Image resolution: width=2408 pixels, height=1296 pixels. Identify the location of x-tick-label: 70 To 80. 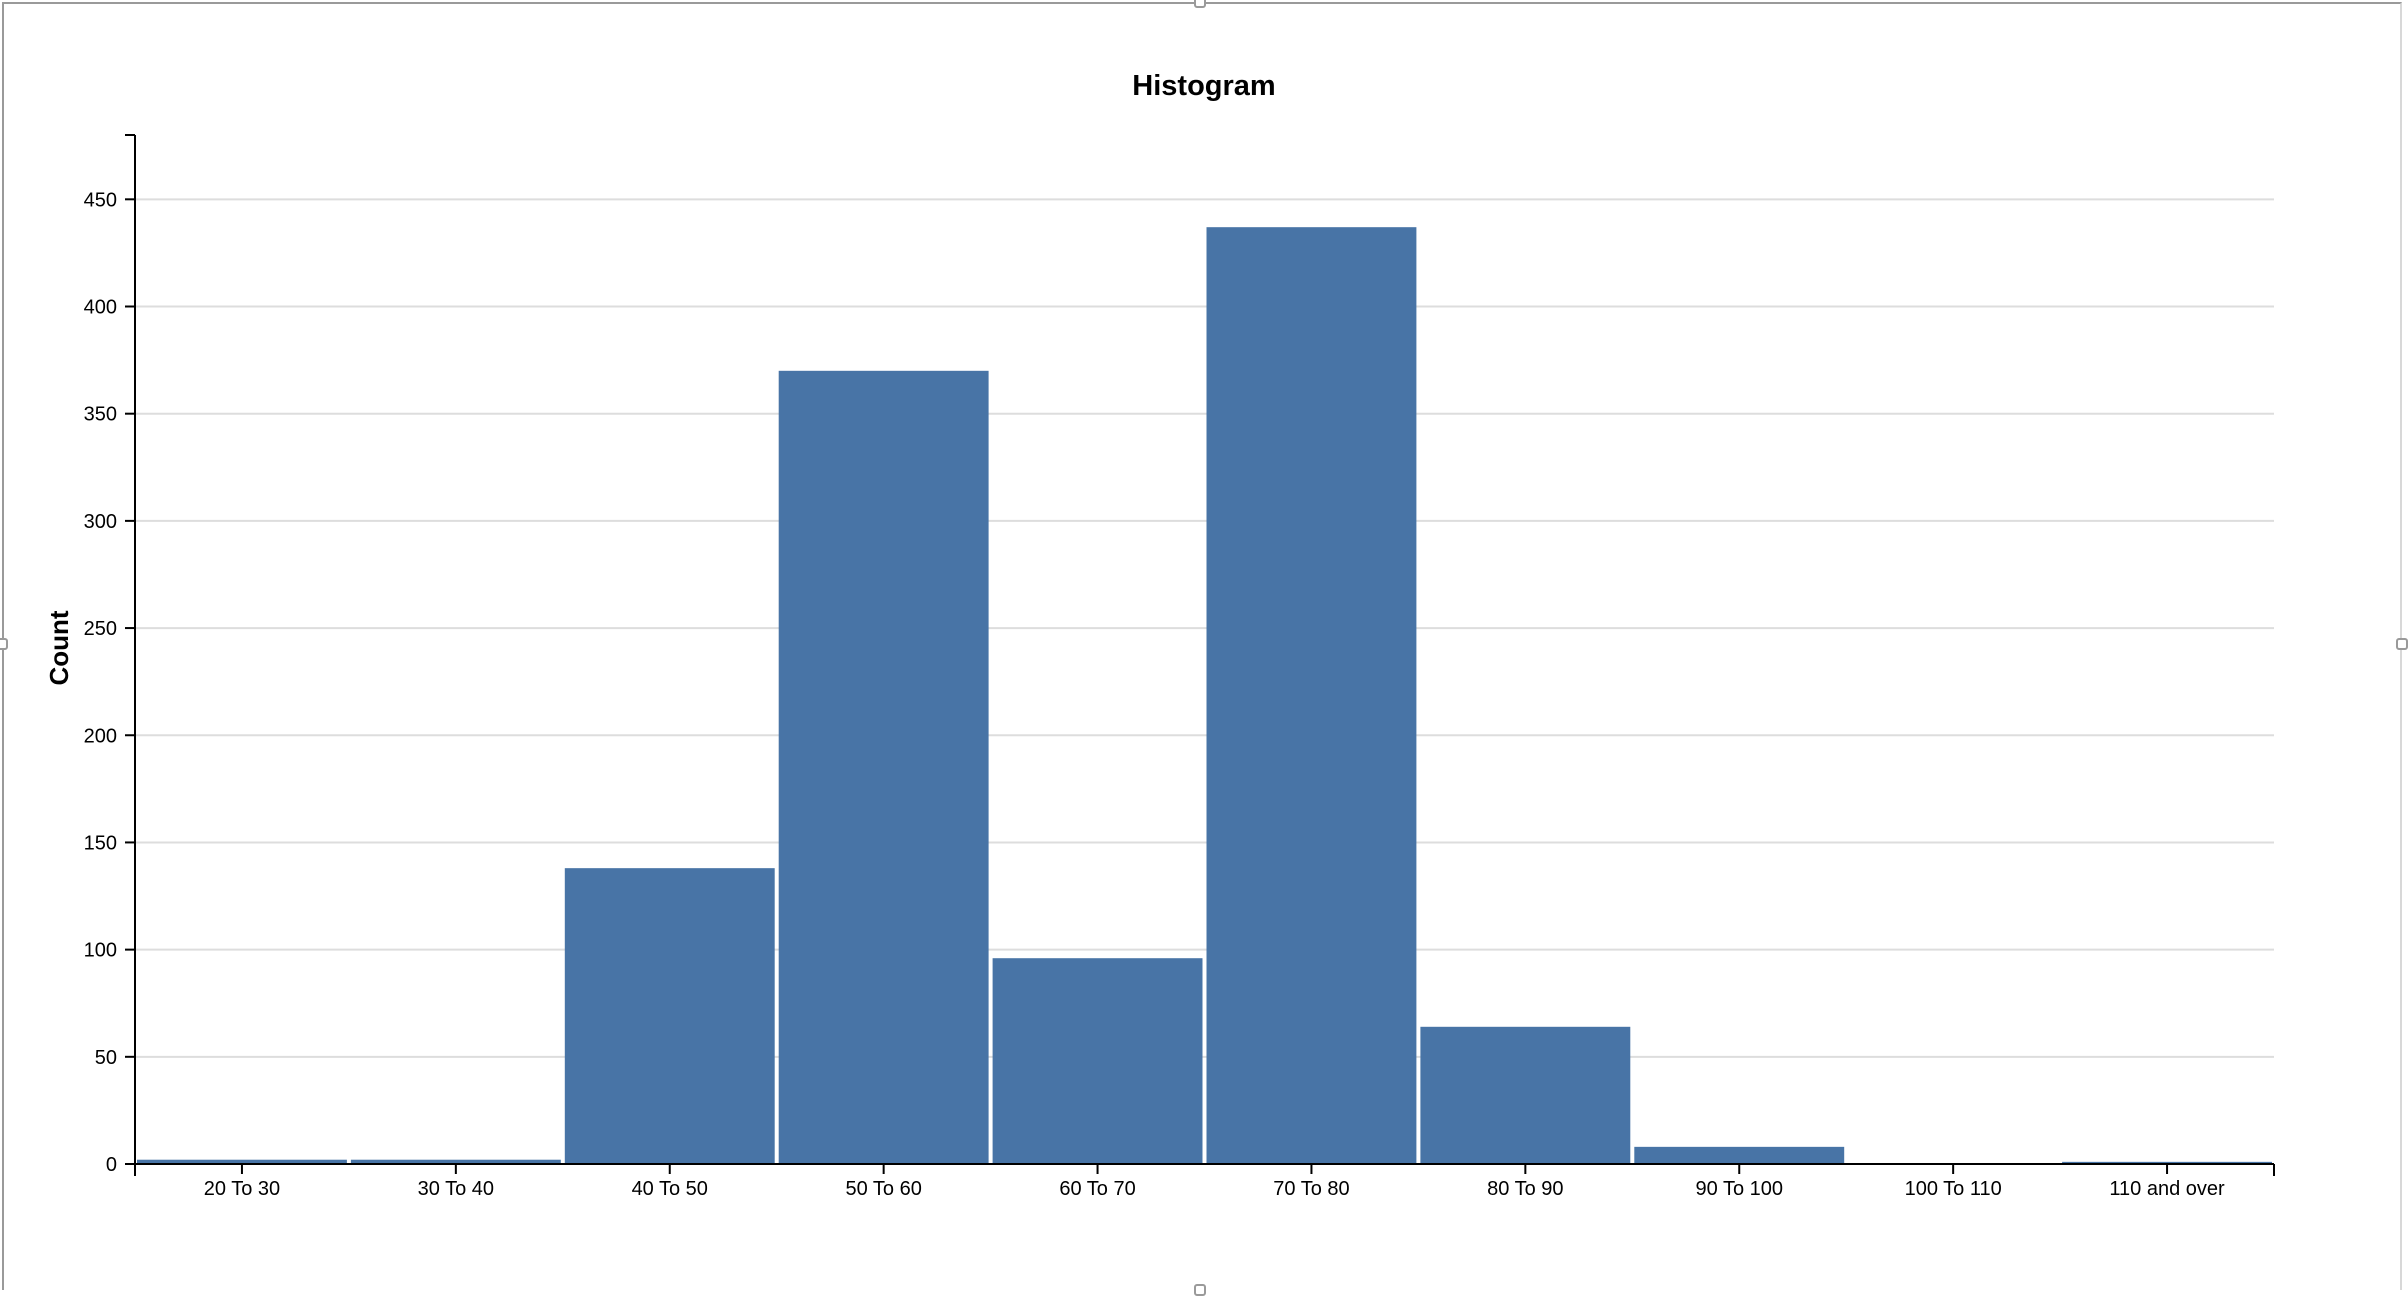
(1311, 1189).